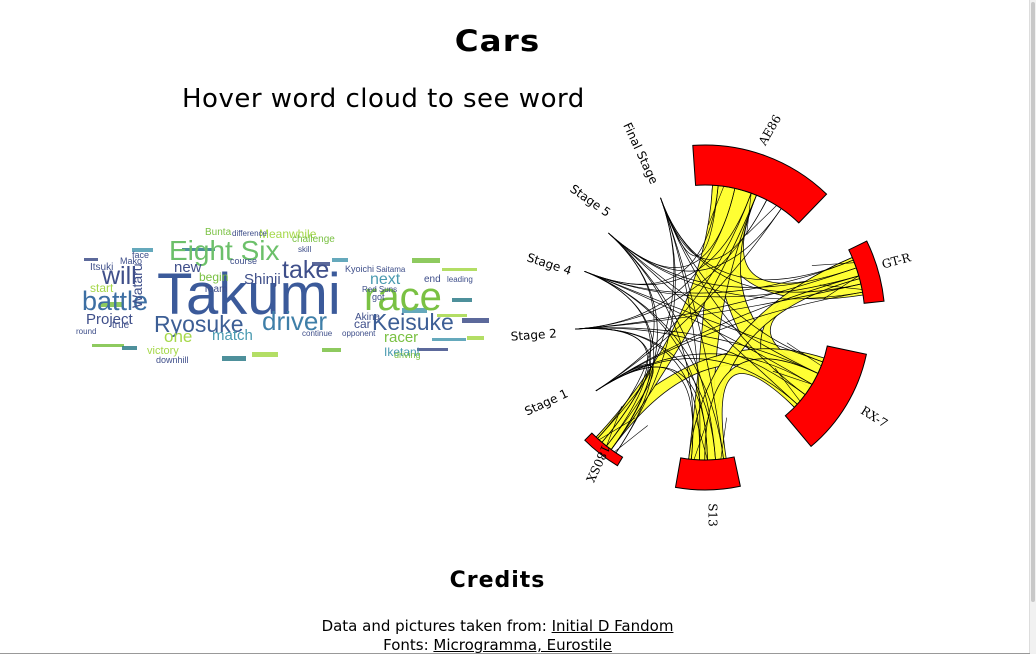 Image resolution: width=1036 pixels, height=654 pixels. What do you see at coordinates (549, 264) in the screenshot?
I see `stage-label: Stage 4` at bounding box center [549, 264].